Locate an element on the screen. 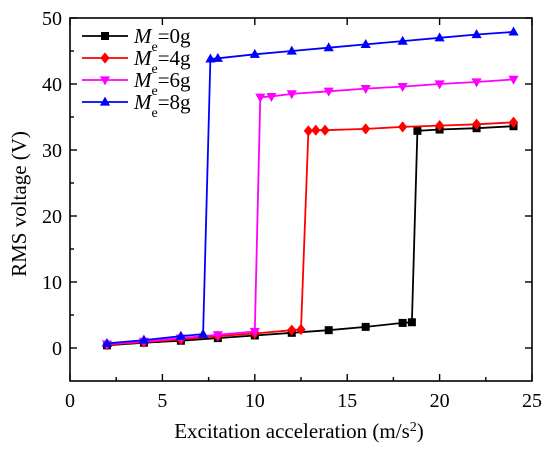  legend-item: Me=4g is located at coordinates (136, 61).